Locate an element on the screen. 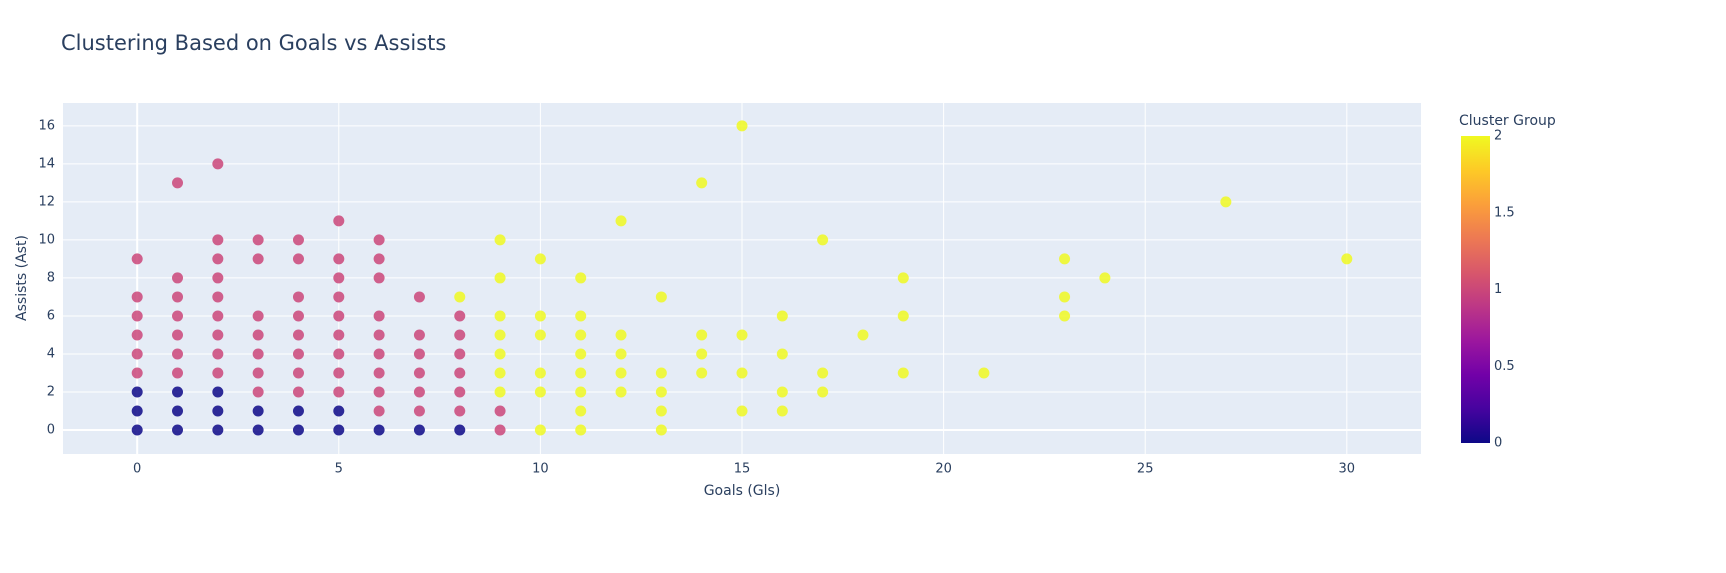  colorbar-tick-label: 0.5 is located at coordinates (1504, 366).